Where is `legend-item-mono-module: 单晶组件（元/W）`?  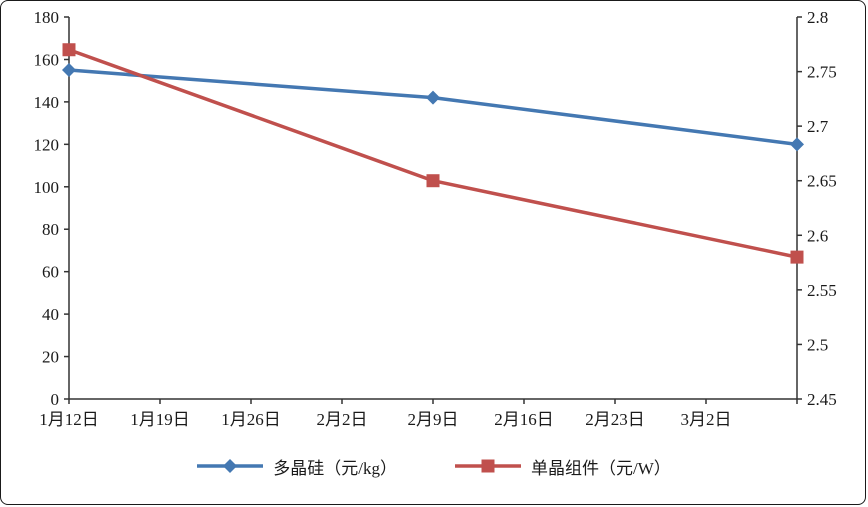
legend-item-mono-module: 单晶组件（元/W） is located at coordinates (562, 466).